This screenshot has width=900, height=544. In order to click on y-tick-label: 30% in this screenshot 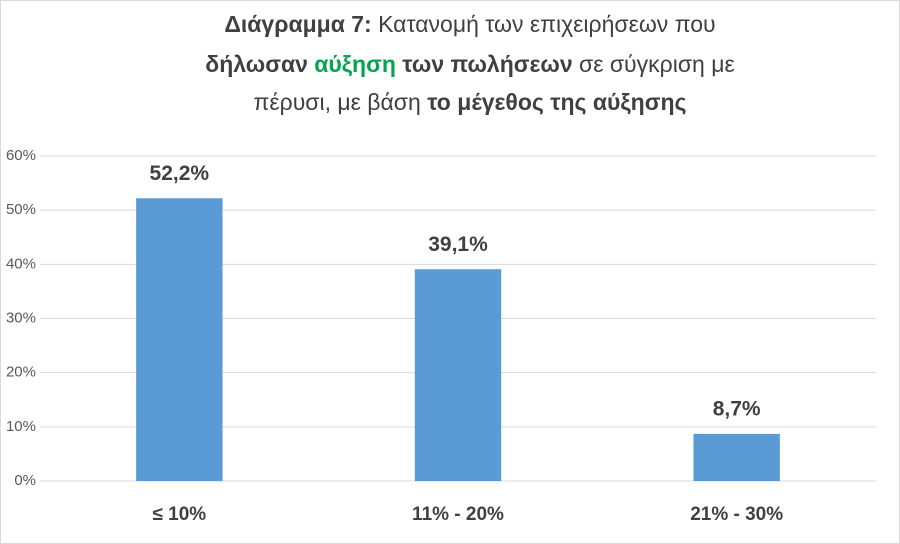, I will do `click(21, 317)`.